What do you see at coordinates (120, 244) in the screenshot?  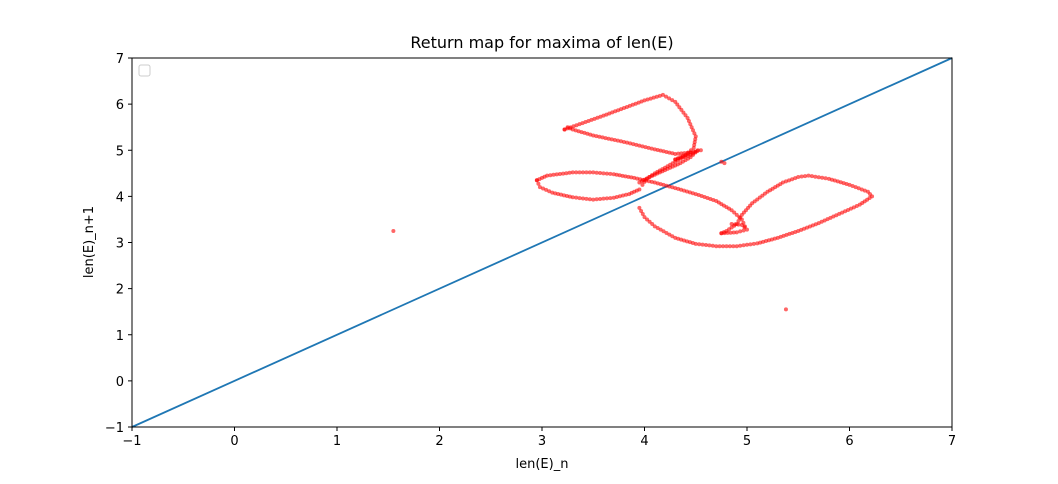 I see `y-tick-label: 3` at bounding box center [120, 244].